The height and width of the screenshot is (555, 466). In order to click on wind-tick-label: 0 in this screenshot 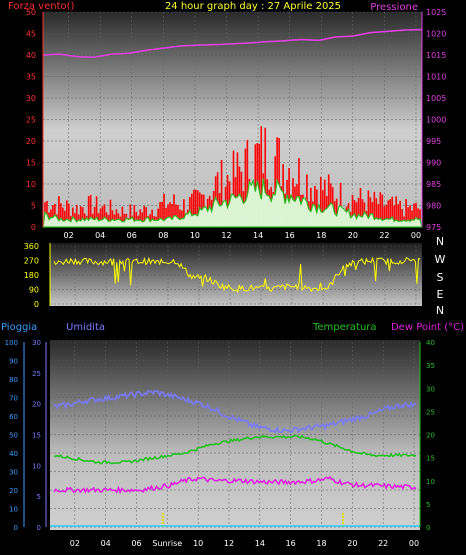, I will do `click(33, 227)`.